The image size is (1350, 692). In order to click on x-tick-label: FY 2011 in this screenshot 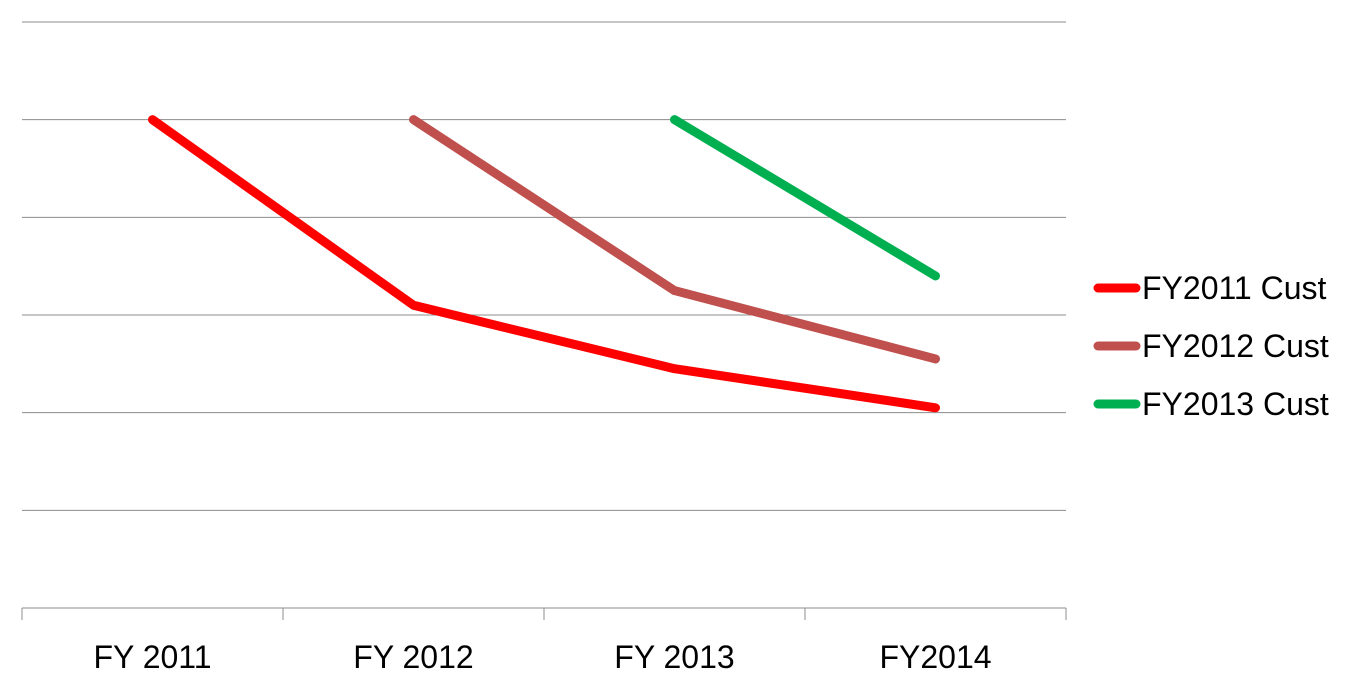, I will do `click(152, 657)`.